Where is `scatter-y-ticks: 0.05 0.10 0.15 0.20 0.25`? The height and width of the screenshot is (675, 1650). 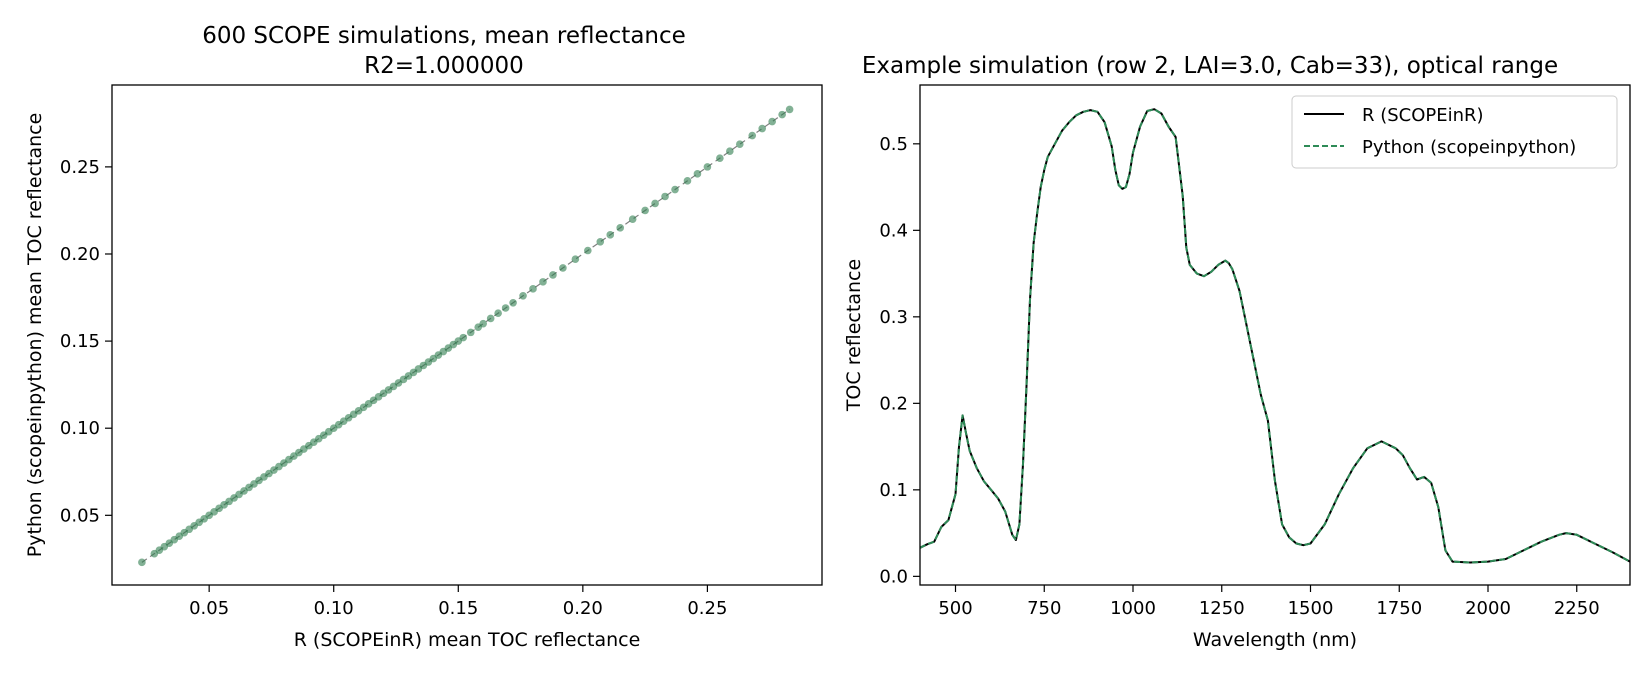
scatter-y-ticks: 0.05 0.10 0.15 0.20 0.25 is located at coordinates (86, 341).